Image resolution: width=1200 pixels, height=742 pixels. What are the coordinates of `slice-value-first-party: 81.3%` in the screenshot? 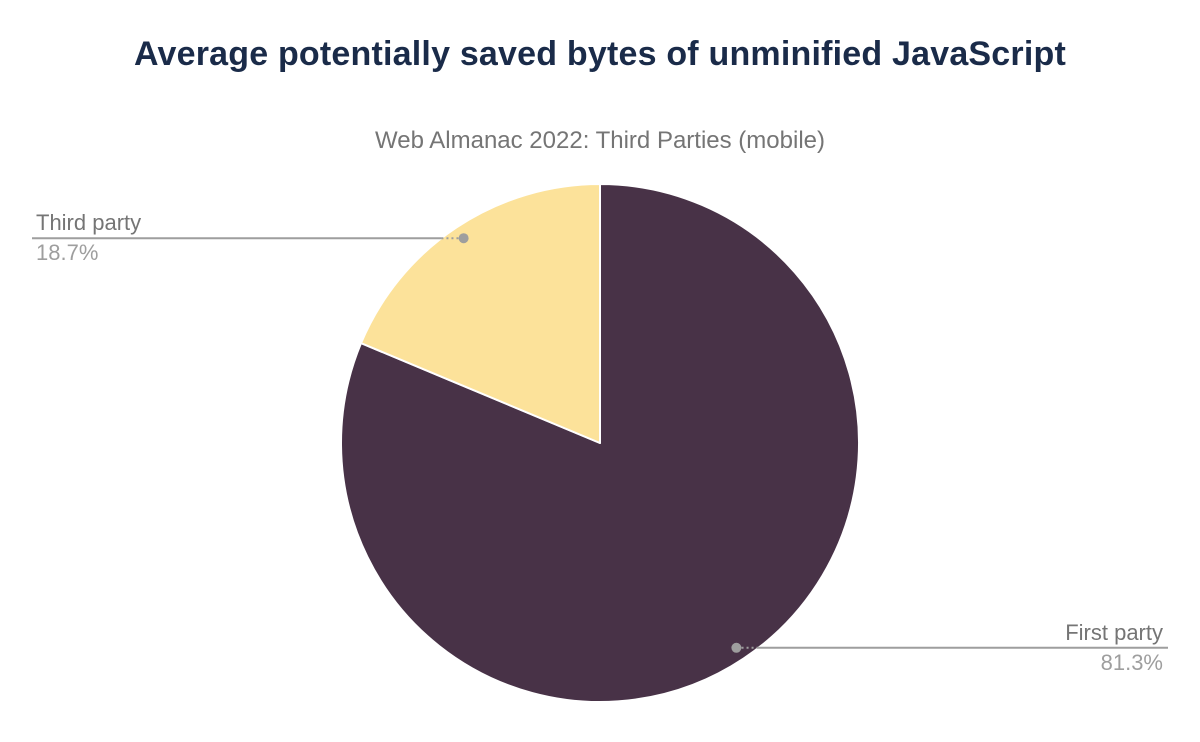 It's located at (1132, 662).